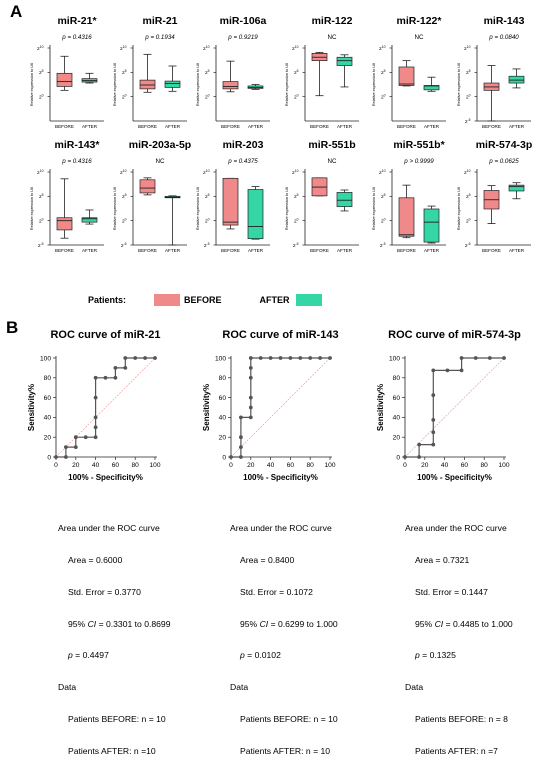 This screenshot has width=550, height=767. Describe the element at coordinates (12, 327) in the screenshot. I see `panel-letter-b: B` at that location.